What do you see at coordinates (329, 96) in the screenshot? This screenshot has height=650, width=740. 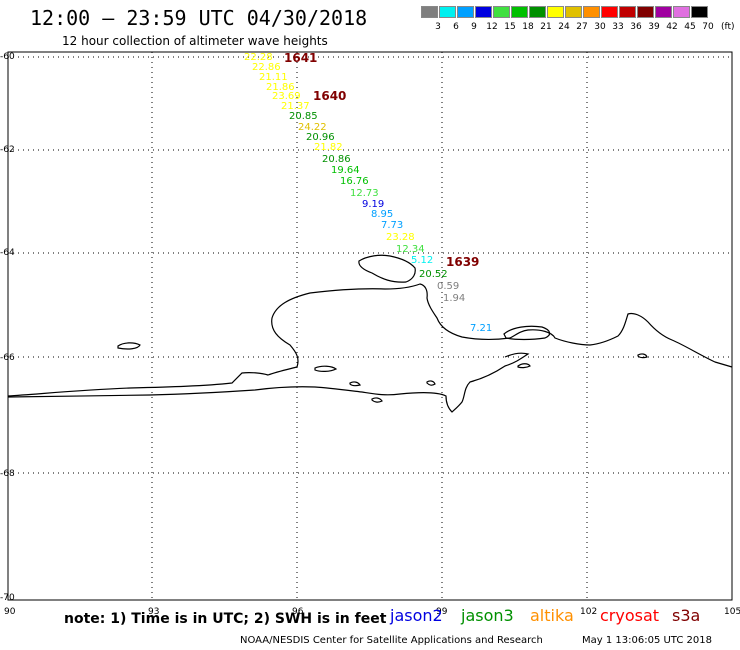 I see `pass-time-label: 1640` at bounding box center [329, 96].